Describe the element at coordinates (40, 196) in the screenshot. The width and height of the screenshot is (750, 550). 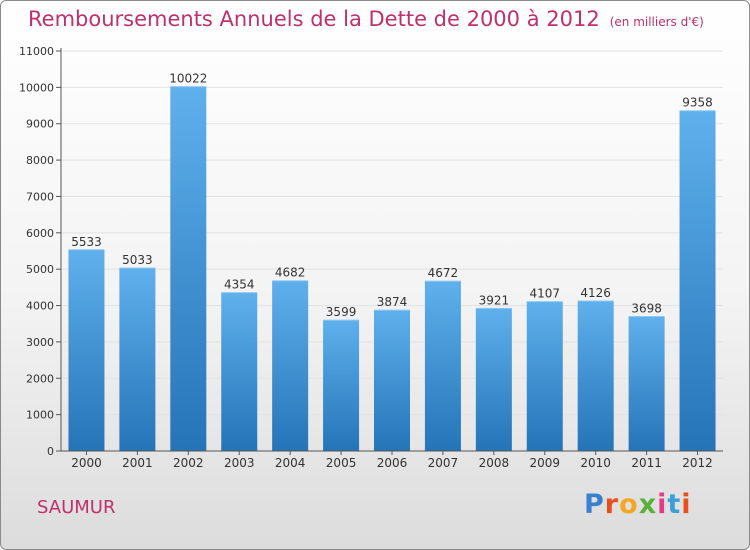
I see `y-tick-label: 7000` at that location.